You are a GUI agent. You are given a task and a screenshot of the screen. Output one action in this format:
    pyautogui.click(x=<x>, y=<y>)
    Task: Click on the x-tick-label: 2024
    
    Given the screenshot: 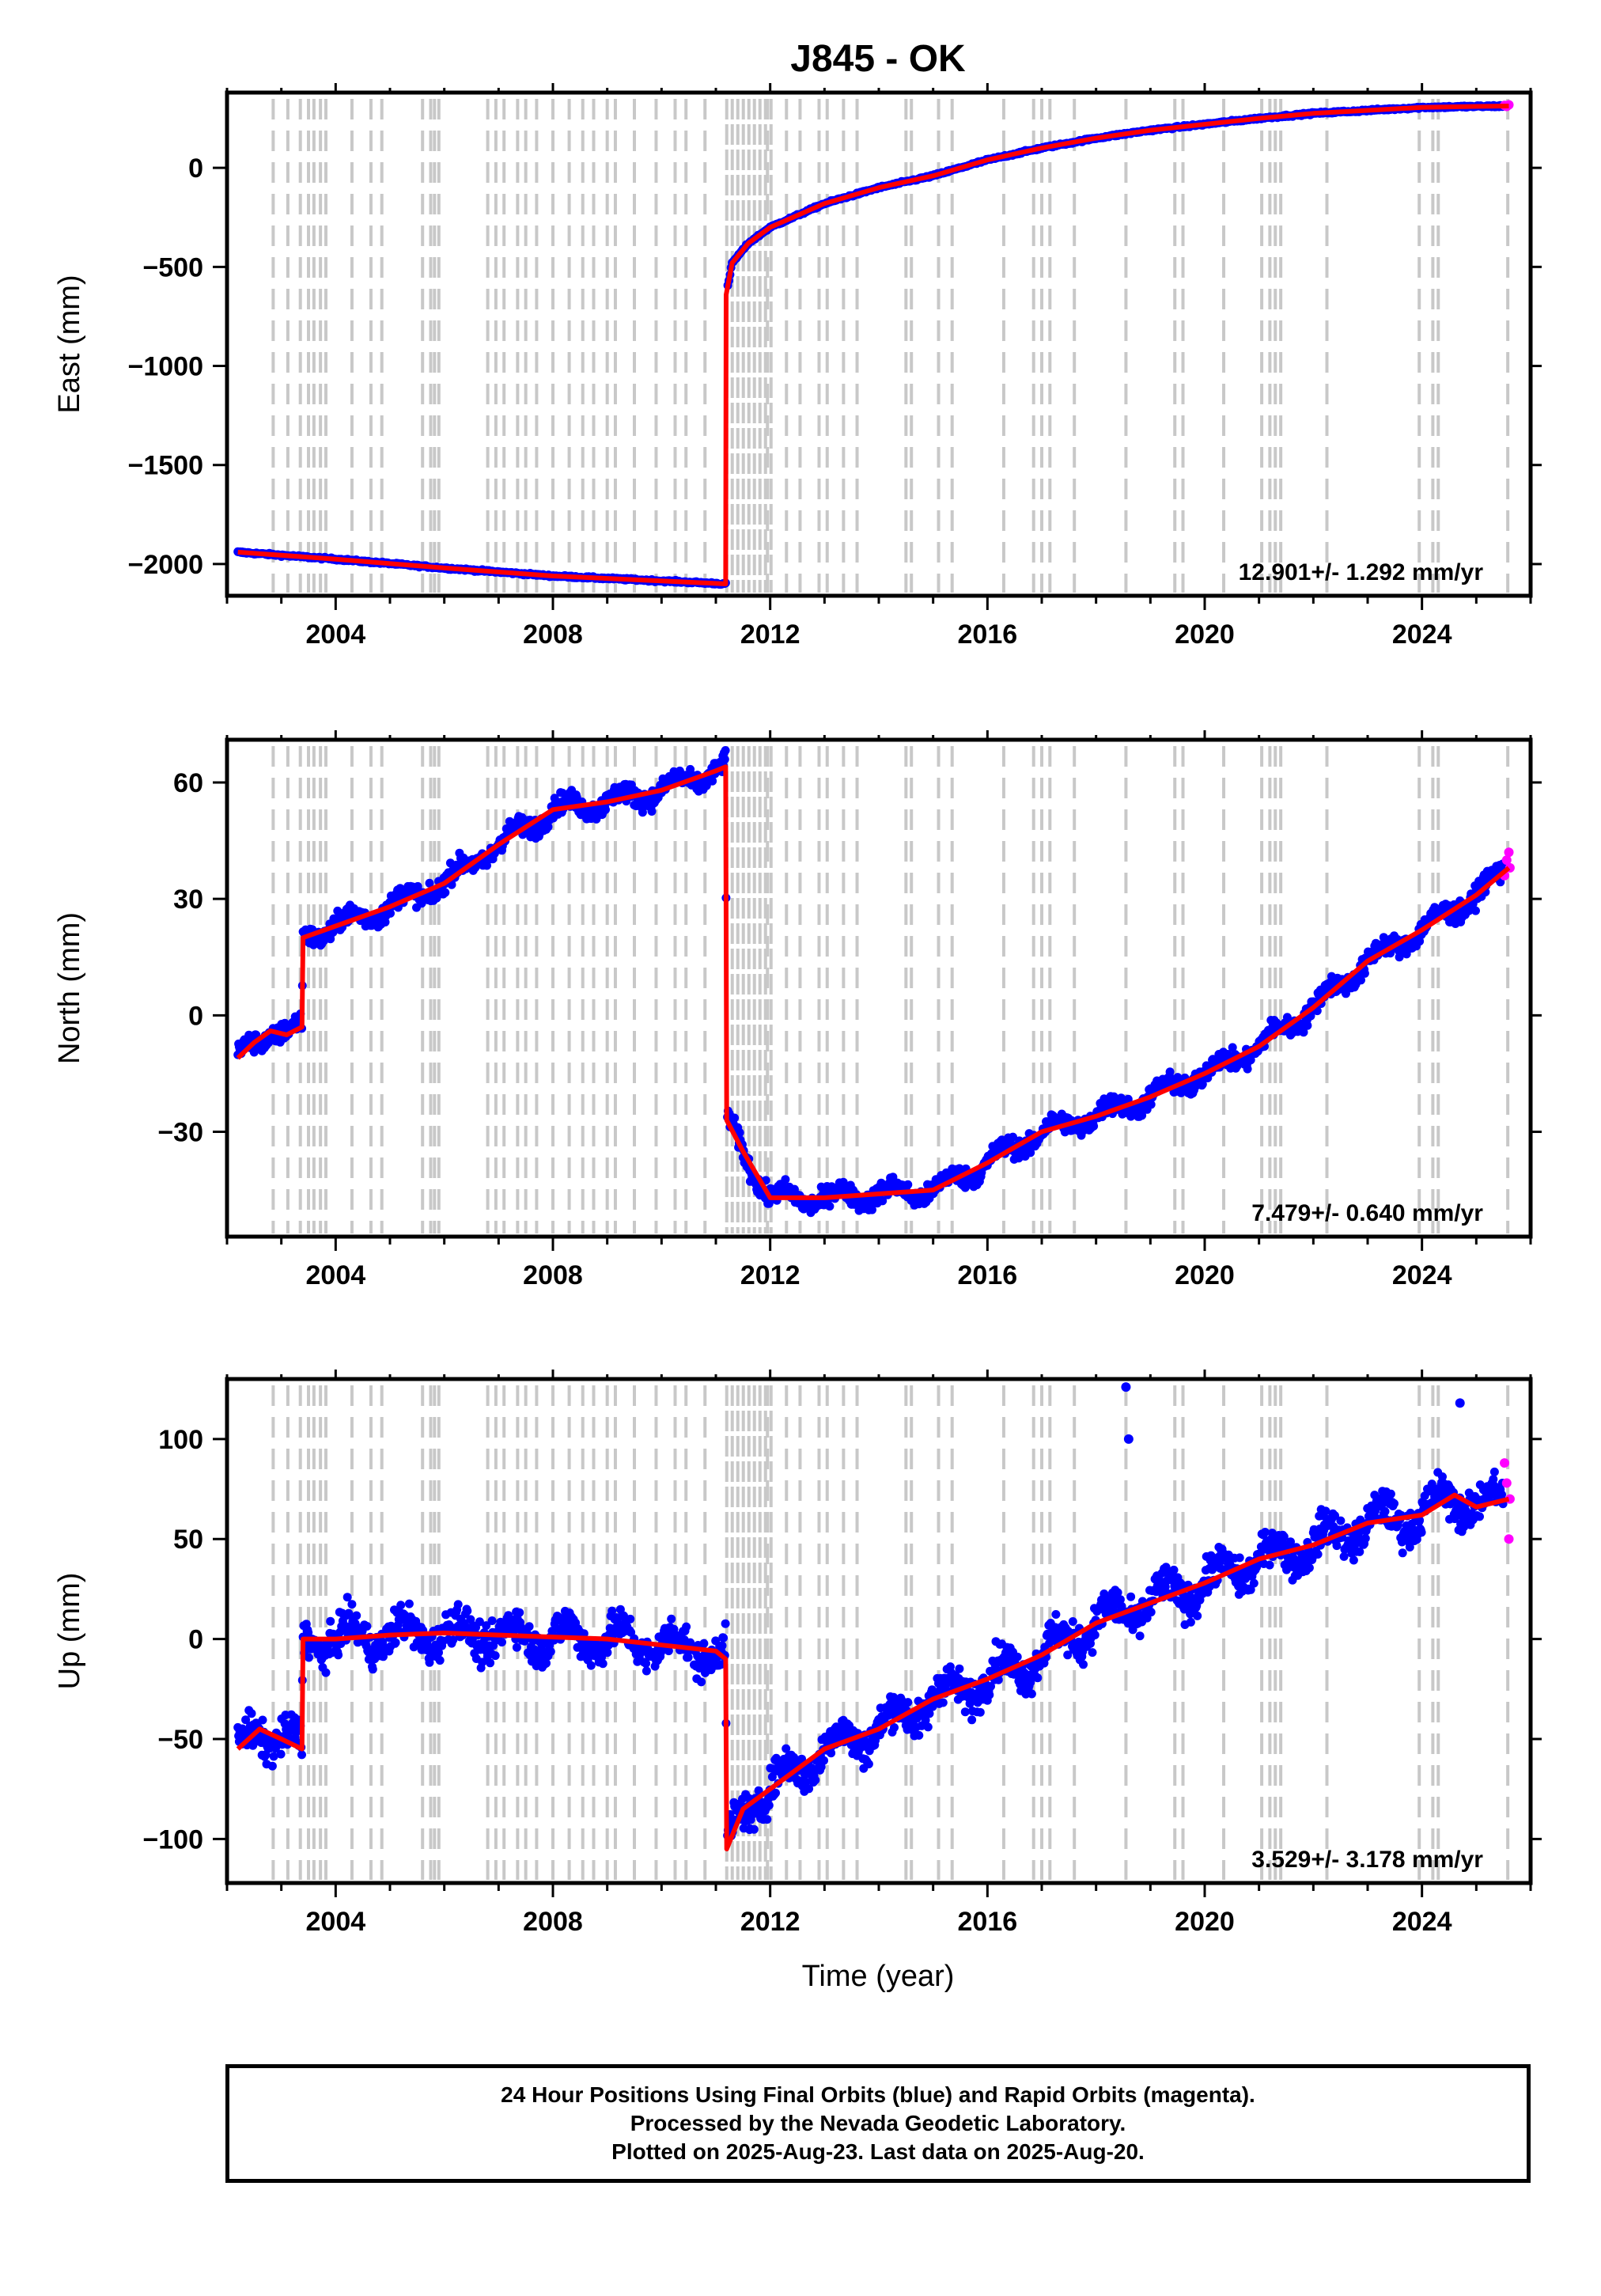 What is the action you would take?
    pyautogui.click(x=1422, y=1275)
    